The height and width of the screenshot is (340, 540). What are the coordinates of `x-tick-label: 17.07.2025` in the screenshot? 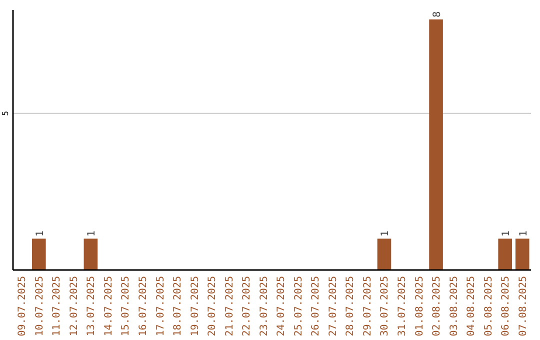 It's located at (160, 306).